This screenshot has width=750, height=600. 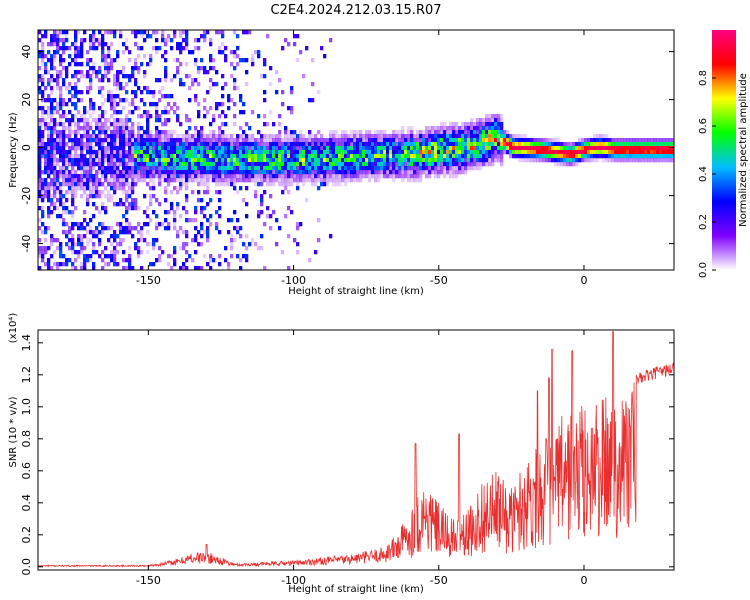 I want to click on snr-y-axis-label: SNR (10 * v/v), so click(x=13, y=431).